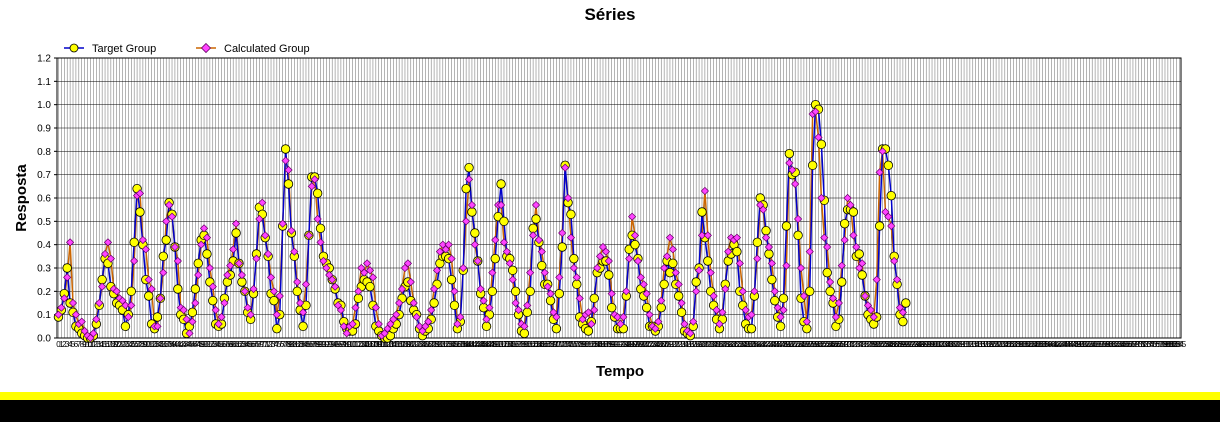  What do you see at coordinates (414, 344) in the screenshot?
I see `x-tick-label: 122` at bounding box center [414, 344].